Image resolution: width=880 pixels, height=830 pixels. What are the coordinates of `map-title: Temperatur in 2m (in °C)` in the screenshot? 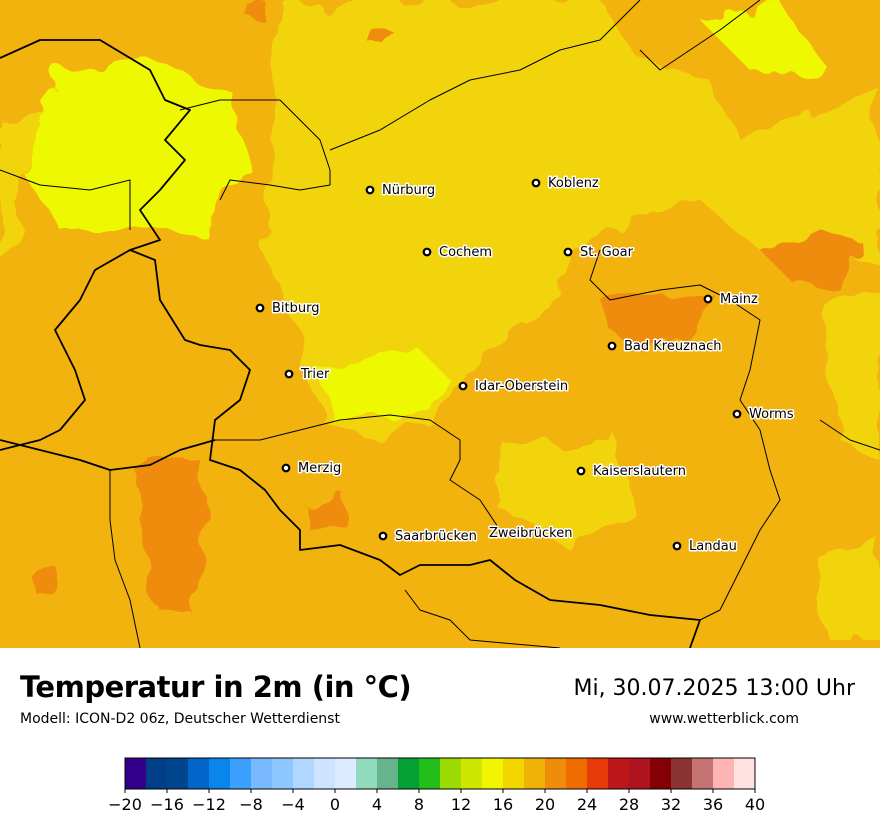 It's located at (216, 687).